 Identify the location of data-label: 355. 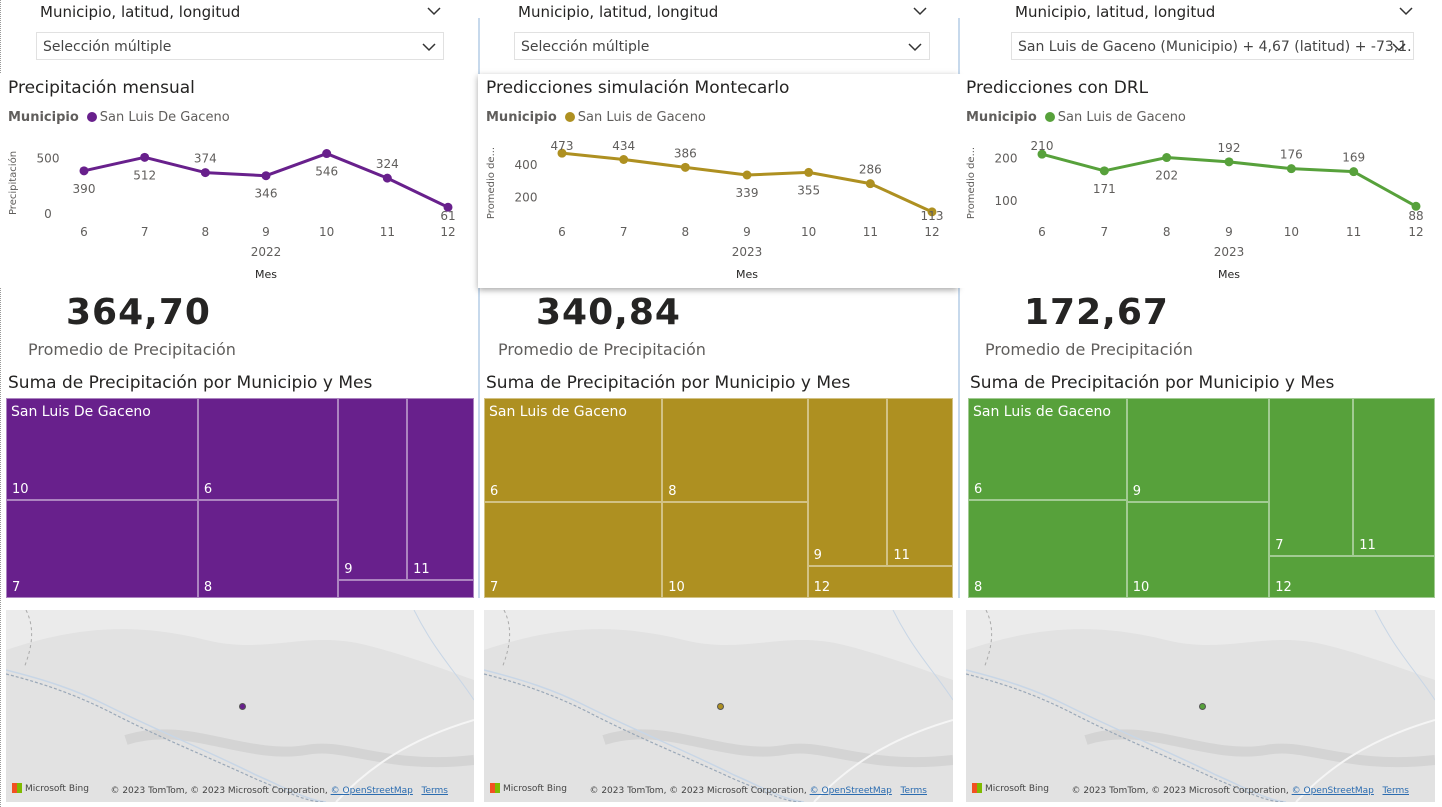
(808, 190).